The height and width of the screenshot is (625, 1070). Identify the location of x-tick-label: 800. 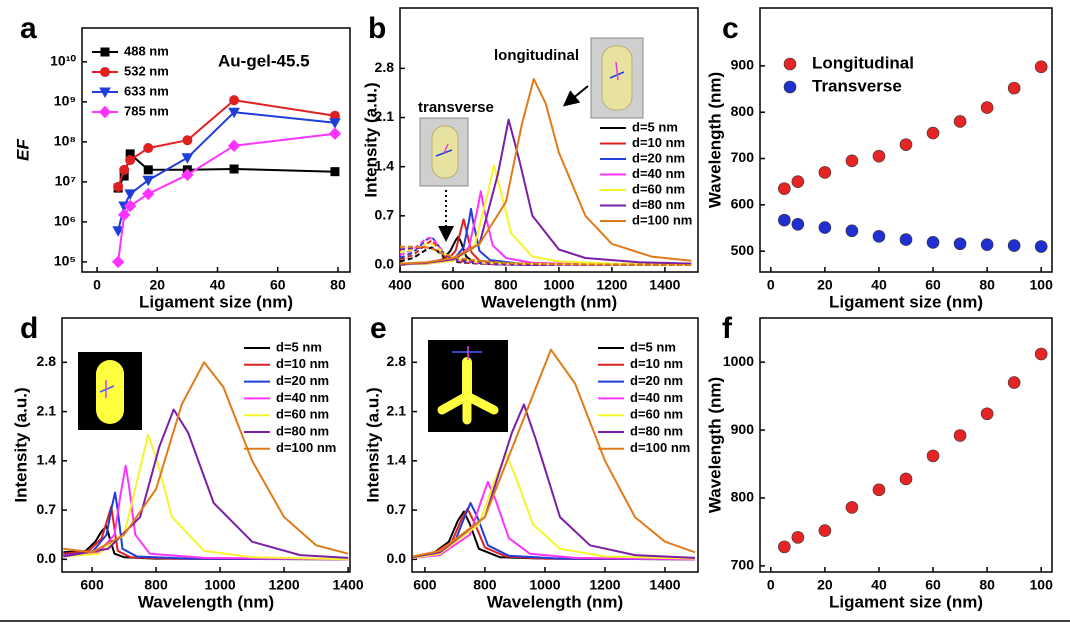
(485, 585).